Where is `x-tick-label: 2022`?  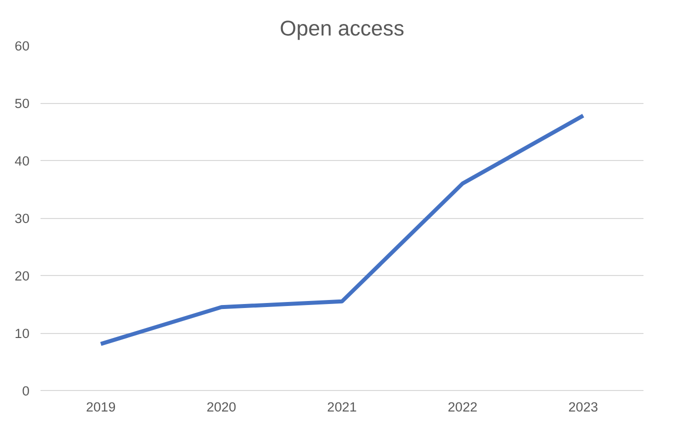 x-tick-label: 2022 is located at coordinates (463, 407).